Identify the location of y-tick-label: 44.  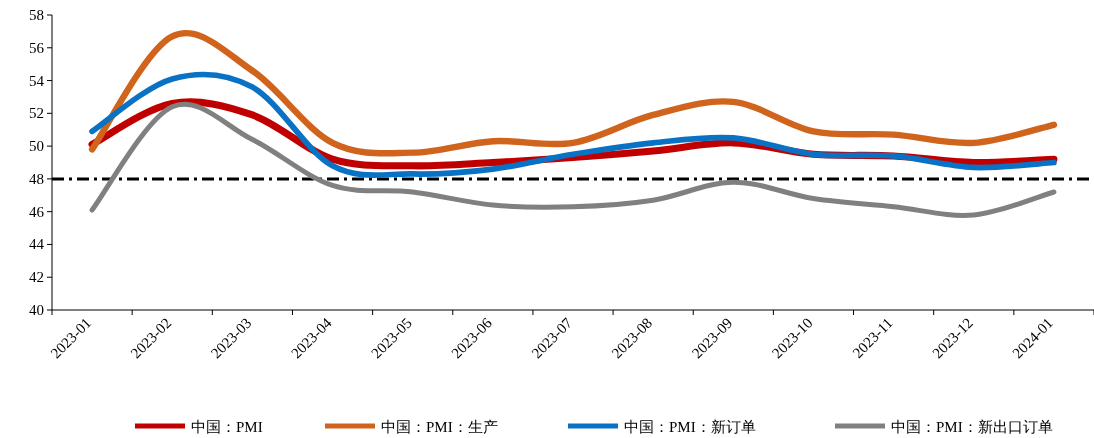
(37, 244).